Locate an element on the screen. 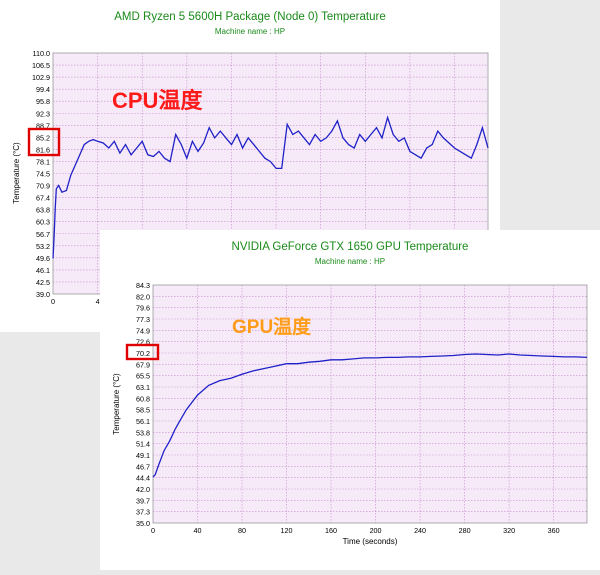  y-tick-label: 70.2 is located at coordinates (143, 353).